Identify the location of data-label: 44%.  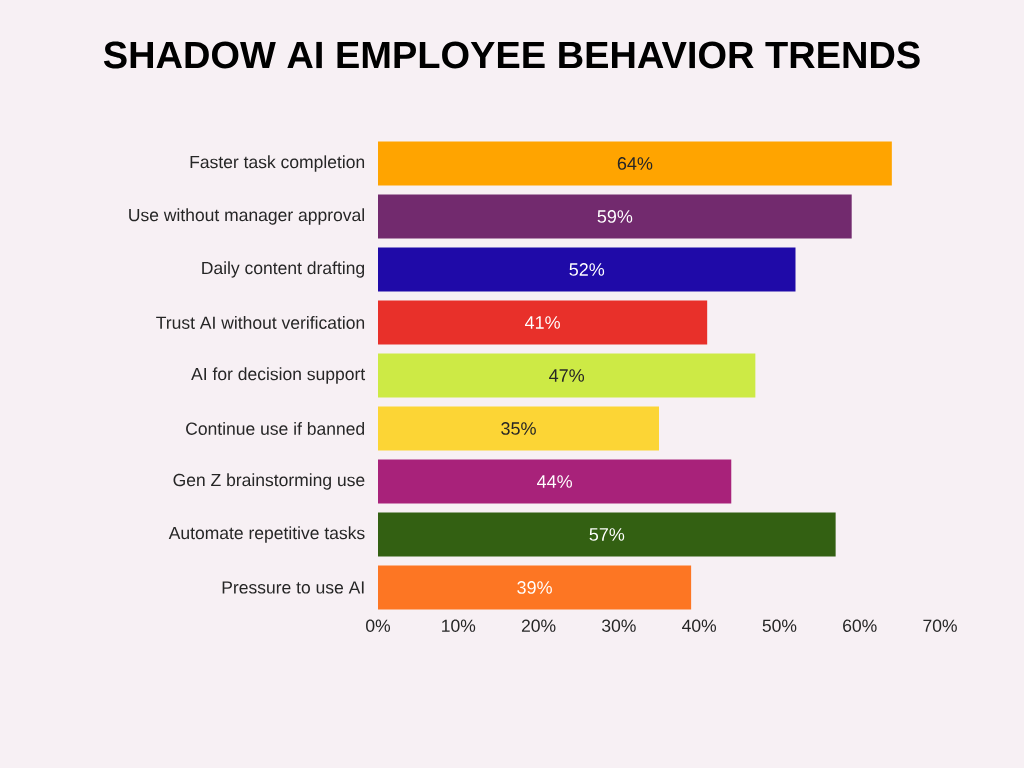
(555, 481).